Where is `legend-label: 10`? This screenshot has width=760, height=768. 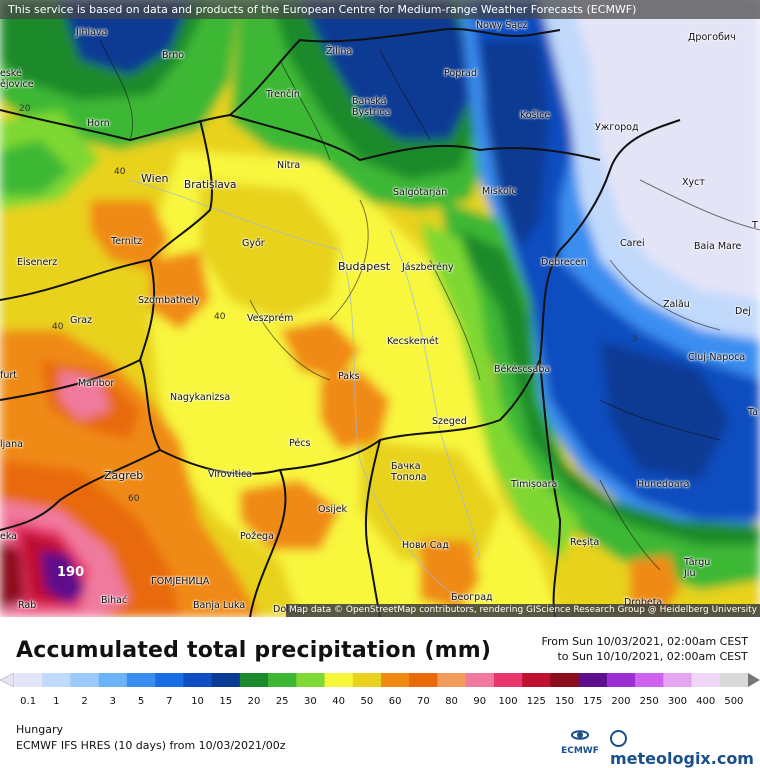
legend-label: 10 is located at coordinates (197, 701).